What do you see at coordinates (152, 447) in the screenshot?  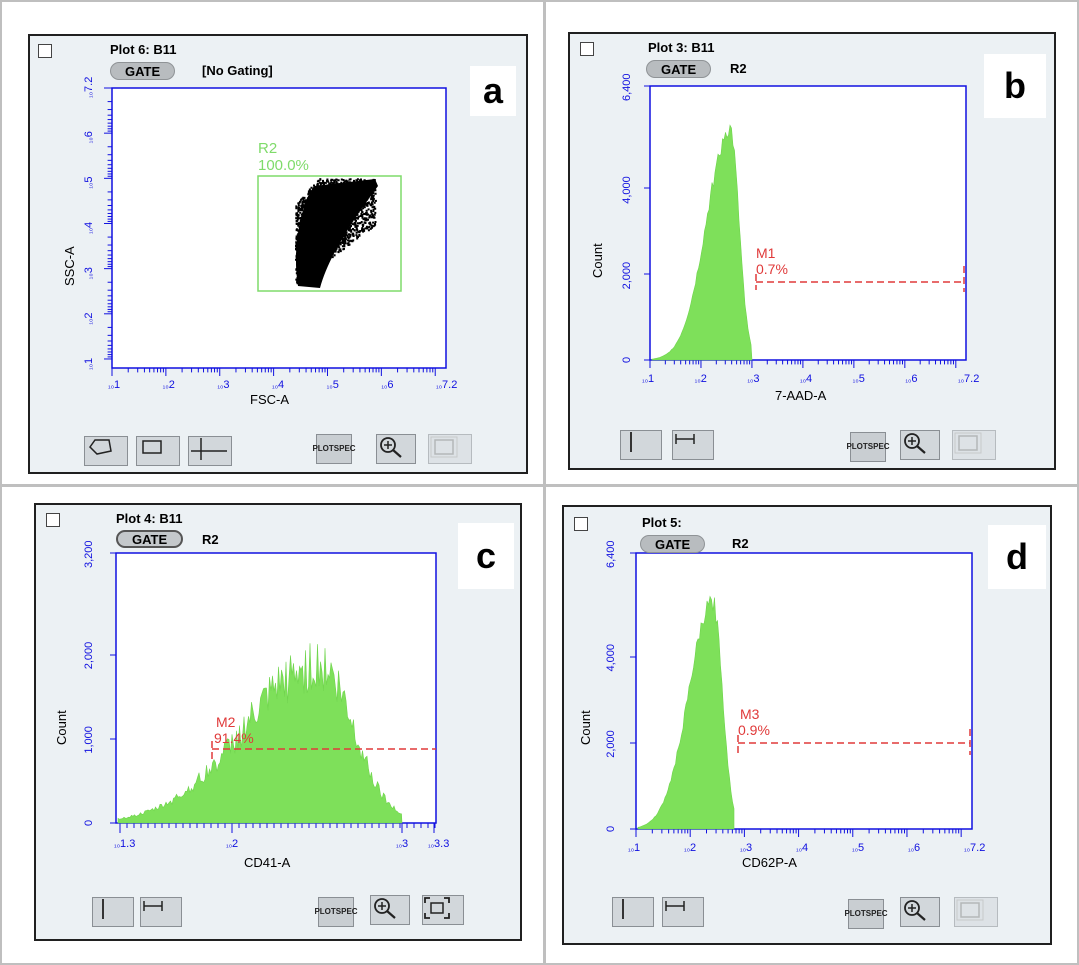 I see `rectangle-icon` at bounding box center [152, 447].